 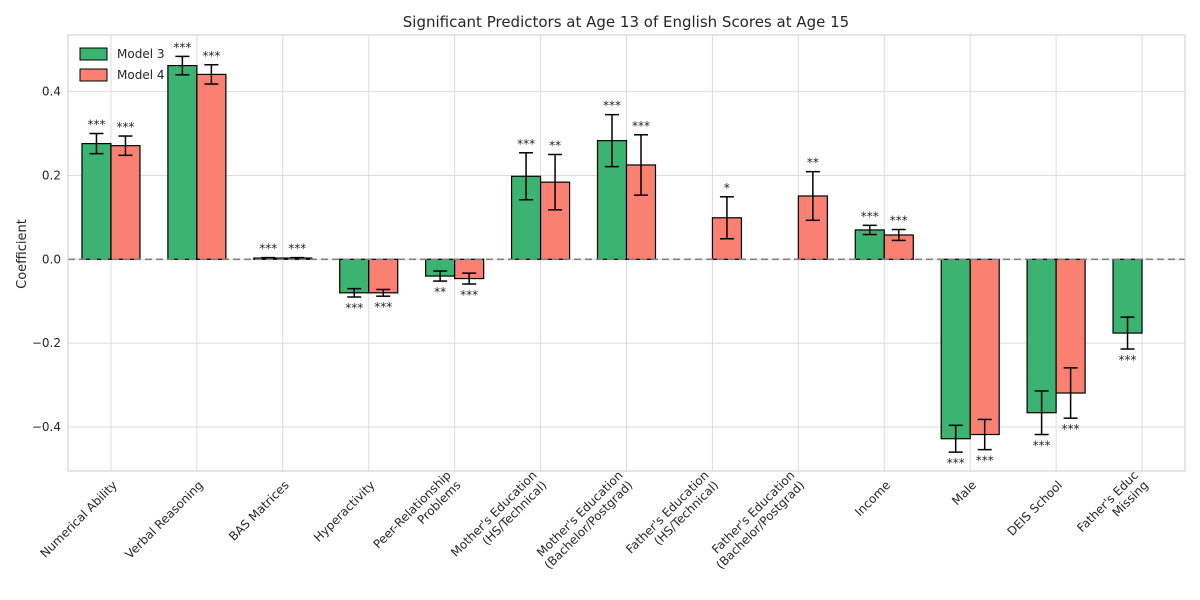 I want to click on legend-label: Model 4, so click(x=140, y=75).